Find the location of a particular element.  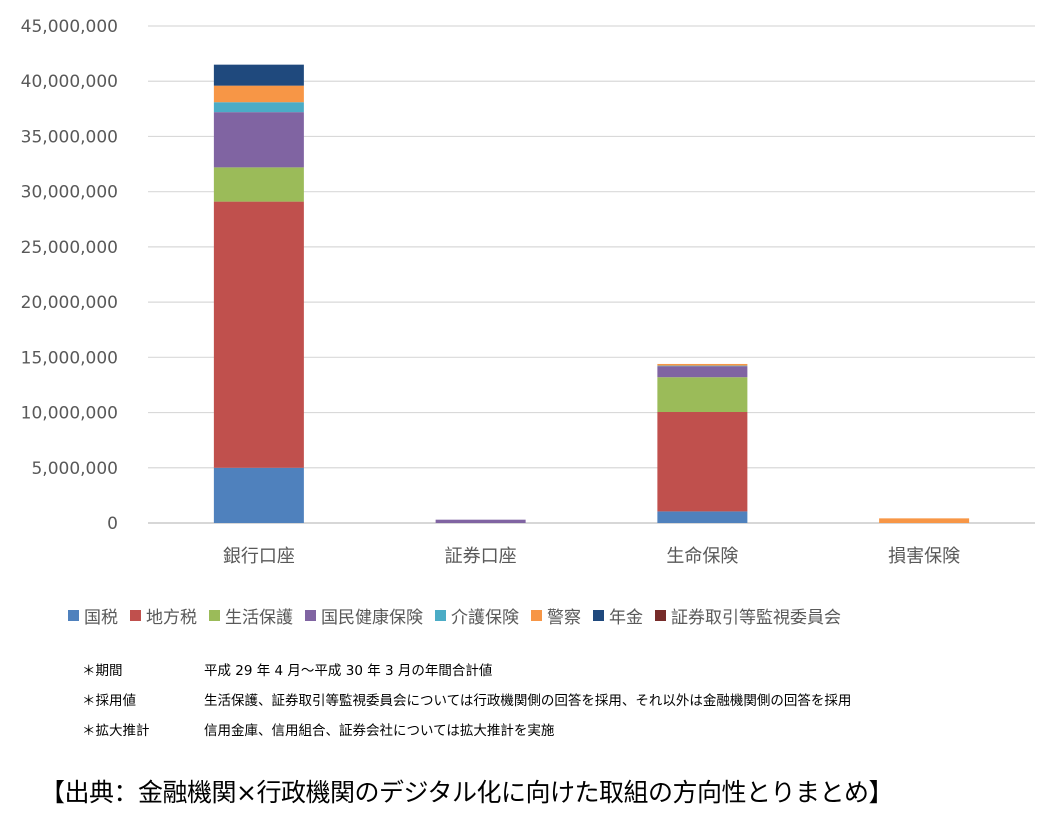

note-period: ＊期間 平成 29 年 4 月～平成 30 年 3 月の年間合計値 is located at coordinates (466, 669).